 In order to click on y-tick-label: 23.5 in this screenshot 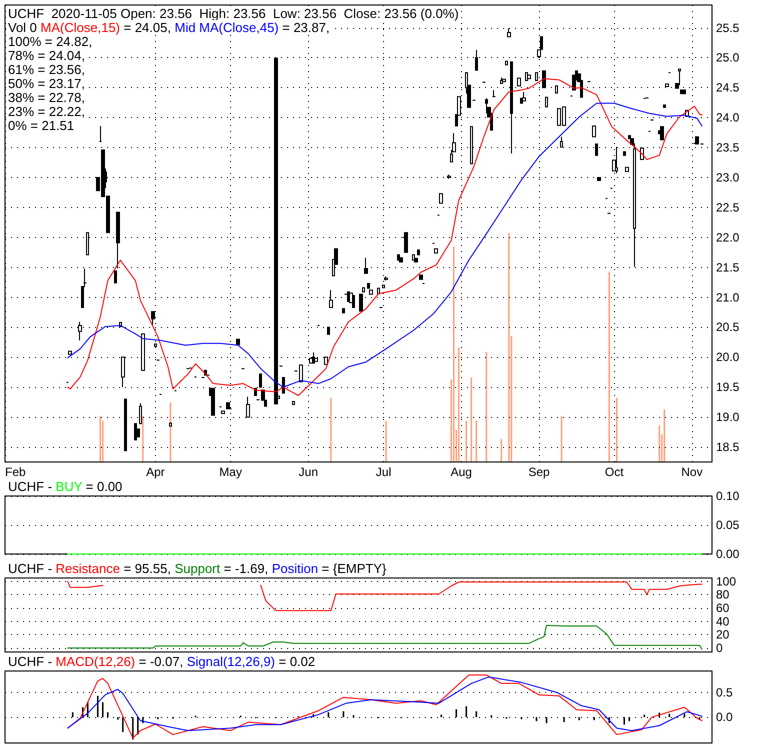, I will do `click(728, 147)`.